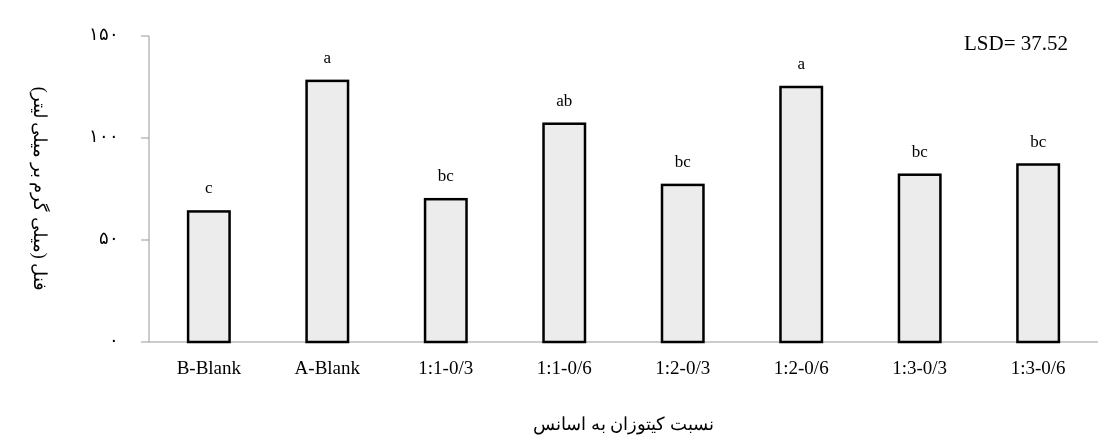 Image resolution: width=1118 pixels, height=447 pixels. I want to click on x-tick-label: 1:2-0/3, so click(683, 367).